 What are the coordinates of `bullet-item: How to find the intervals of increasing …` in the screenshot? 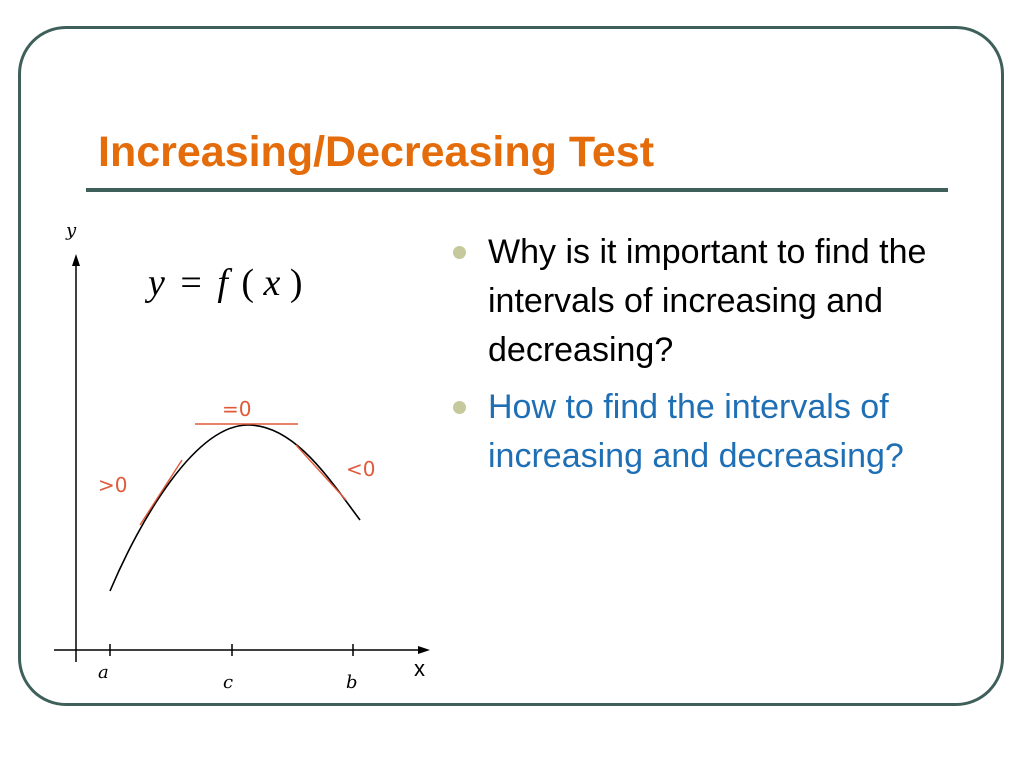 It's located at (718, 432).